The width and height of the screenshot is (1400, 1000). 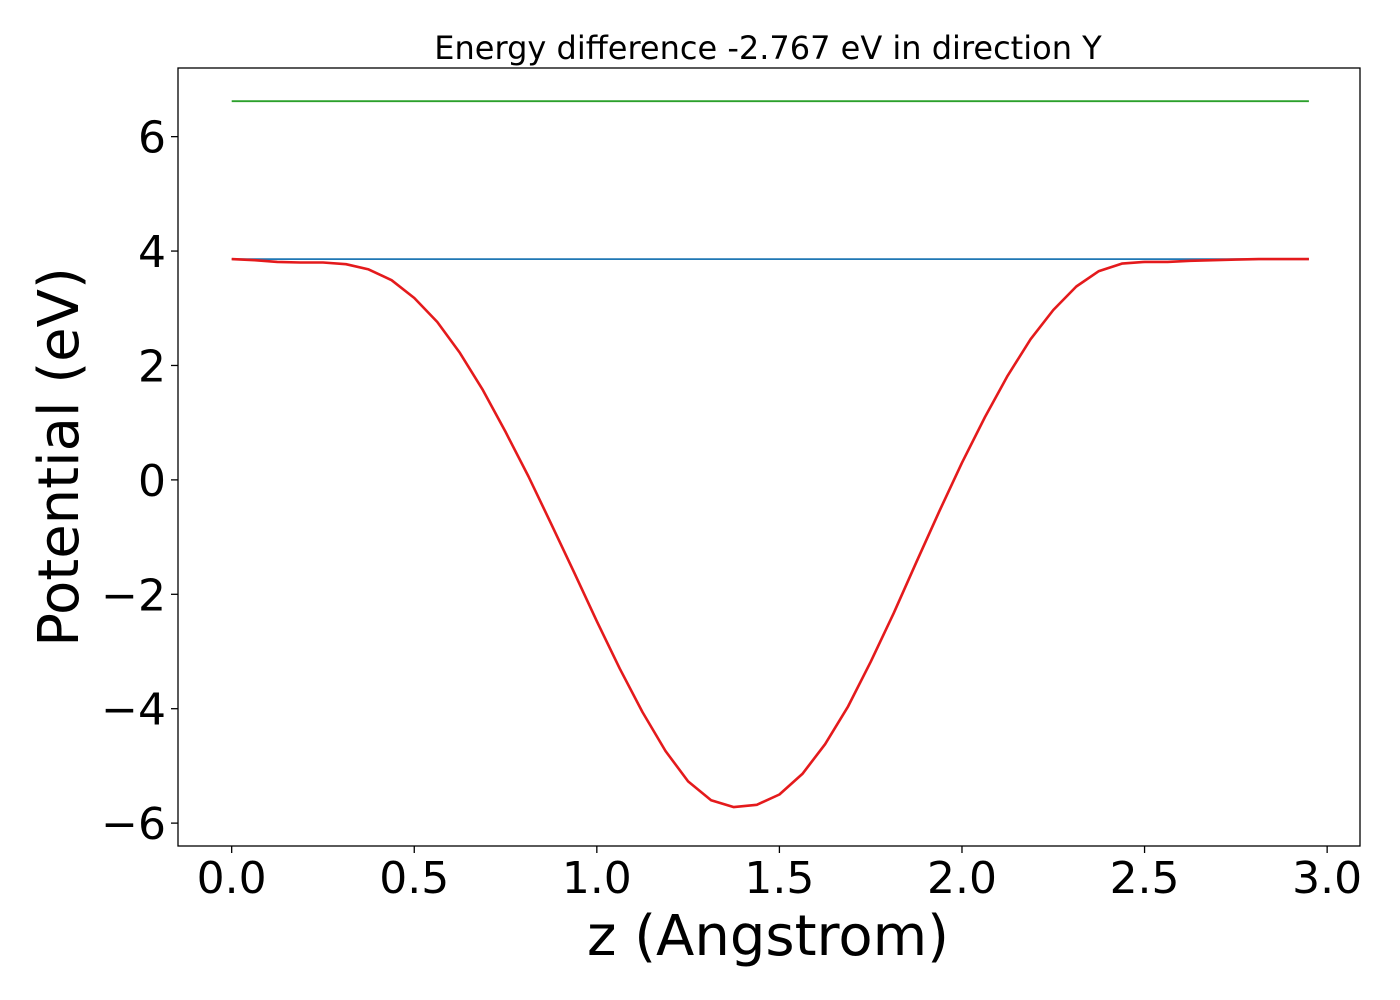 I want to click on y-tick-label: 2, so click(x=152, y=366).